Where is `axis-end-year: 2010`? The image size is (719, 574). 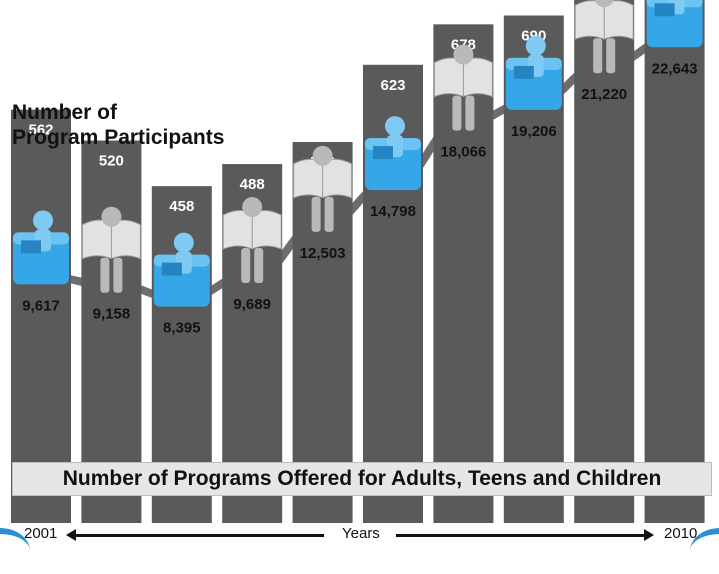
axis-end-year: 2010 is located at coordinates (681, 533).